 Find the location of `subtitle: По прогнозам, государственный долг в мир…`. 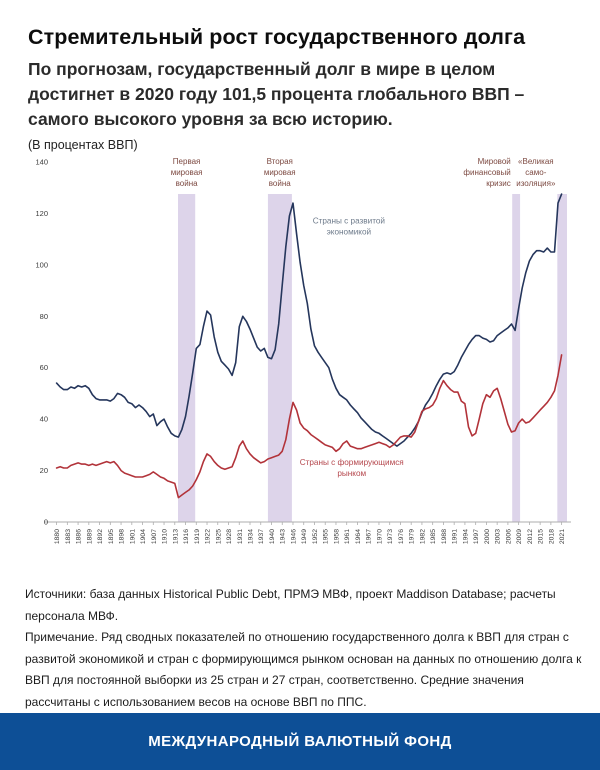

subtitle: По прогнозам, государственный долг в мир… is located at coordinates (276, 94).